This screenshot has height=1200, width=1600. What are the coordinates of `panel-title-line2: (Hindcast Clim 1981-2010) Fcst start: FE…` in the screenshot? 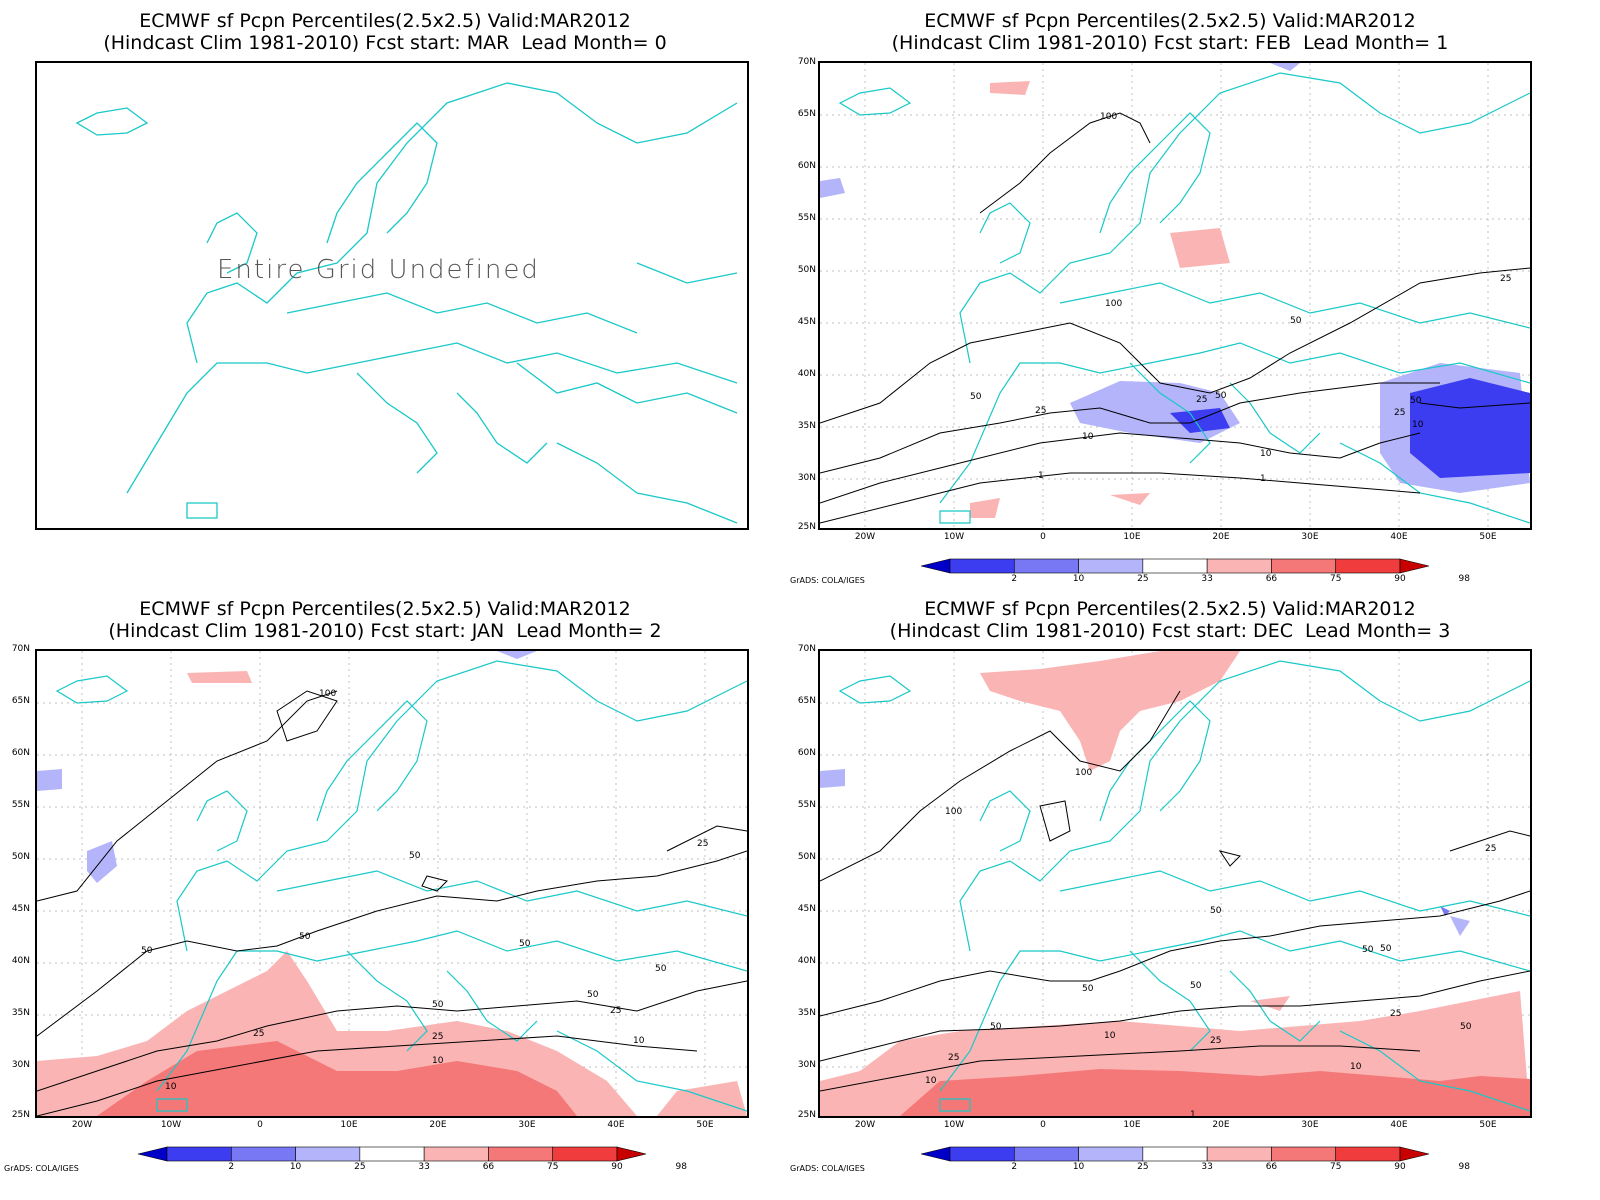 It's located at (1170, 43).